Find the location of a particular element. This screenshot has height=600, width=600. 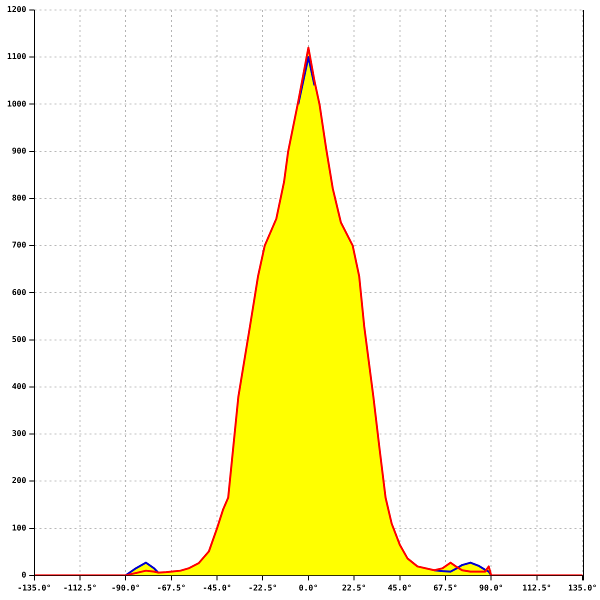

y-tick-label: 1100 is located at coordinates (16, 57).